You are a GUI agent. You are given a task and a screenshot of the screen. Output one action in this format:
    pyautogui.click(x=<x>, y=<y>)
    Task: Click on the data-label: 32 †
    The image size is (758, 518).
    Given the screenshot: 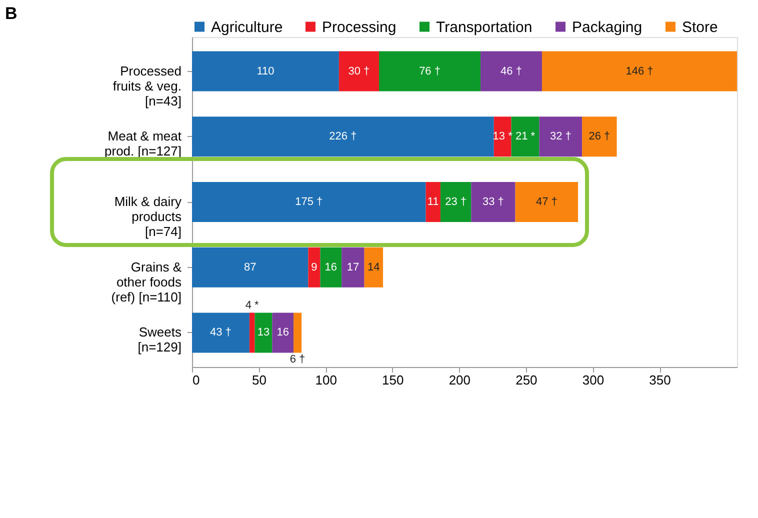 What is the action you would take?
    pyautogui.click(x=561, y=136)
    